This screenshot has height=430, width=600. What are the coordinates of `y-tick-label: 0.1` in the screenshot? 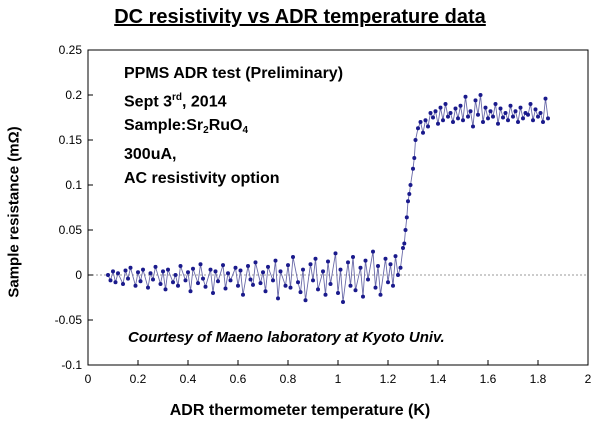 It's located at (73, 185).